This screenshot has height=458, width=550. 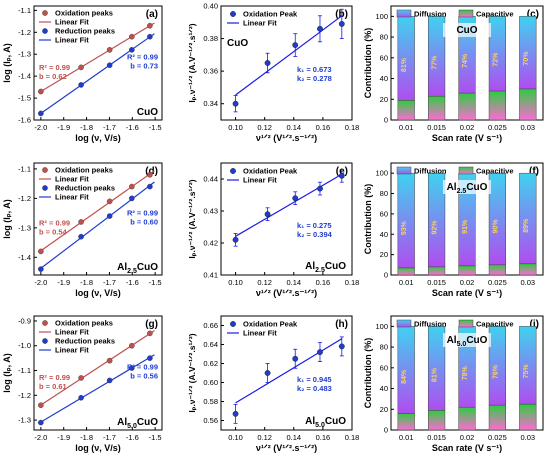 I want to click on plot-kinetics-al25cuo-xlabel: ν¹ᐟ² (V¹ᐟ².s⁻¹ᐟ²), so click(x=286, y=293).